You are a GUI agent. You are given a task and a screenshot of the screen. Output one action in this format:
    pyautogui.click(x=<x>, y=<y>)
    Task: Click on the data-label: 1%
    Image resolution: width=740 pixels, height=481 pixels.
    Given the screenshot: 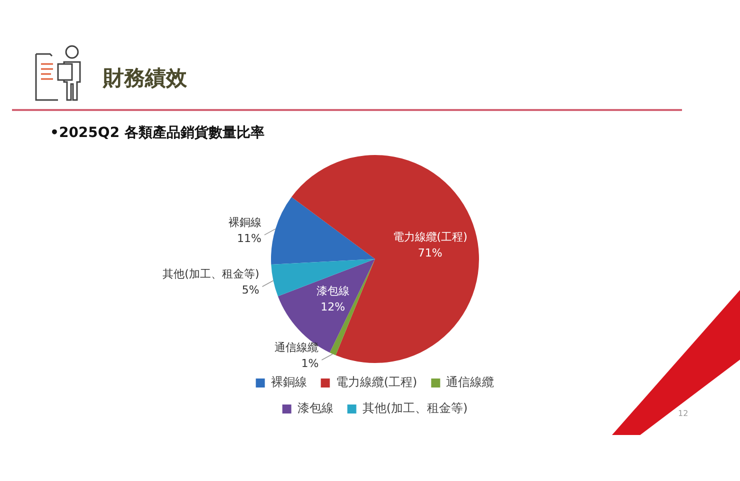 What is the action you would take?
    pyautogui.click(x=310, y=363)
    